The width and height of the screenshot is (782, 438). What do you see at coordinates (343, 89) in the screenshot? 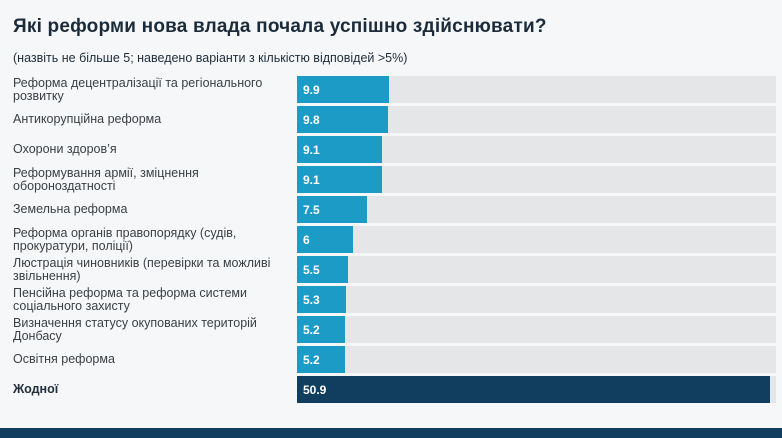
I see `bar: 9.9` at bounding box center [343, 89].